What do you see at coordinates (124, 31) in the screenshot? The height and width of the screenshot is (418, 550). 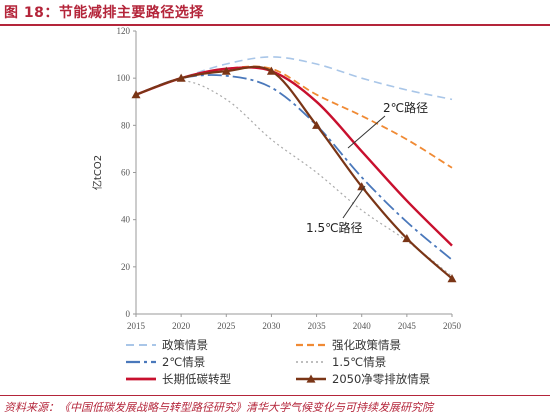 I see `y-tick-label: 120` at bounding box center [124, 31].